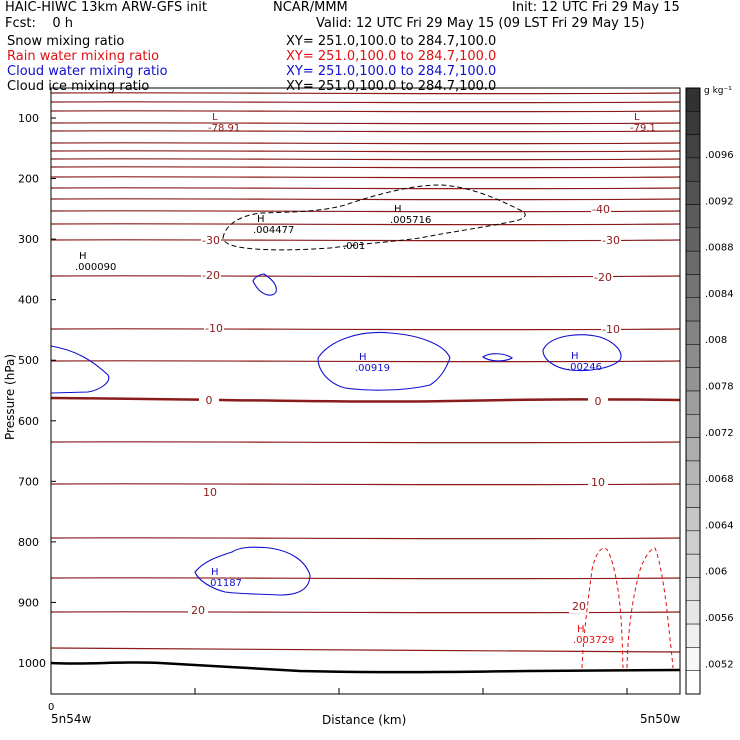 The image size is (740, 740). Describe the element at coordinates (719, 201) in the screenshot. I see `colorbar-label: .0092` at that location.